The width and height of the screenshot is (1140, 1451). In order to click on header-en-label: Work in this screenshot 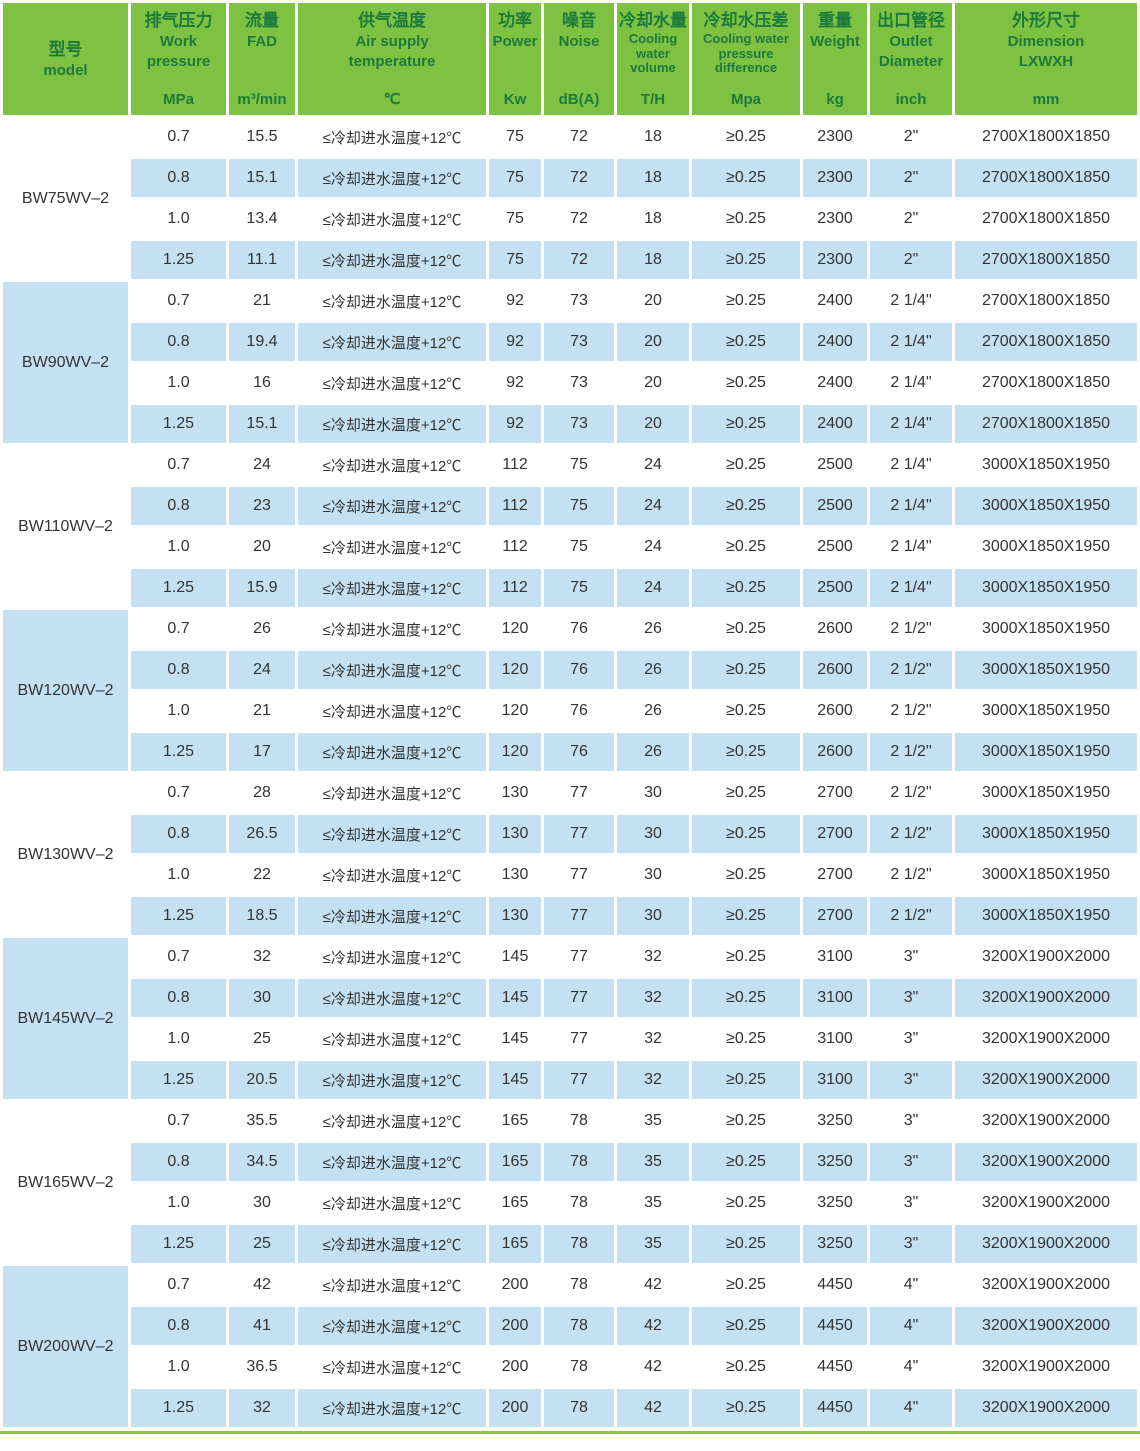, I will do `click(178, 42)`.